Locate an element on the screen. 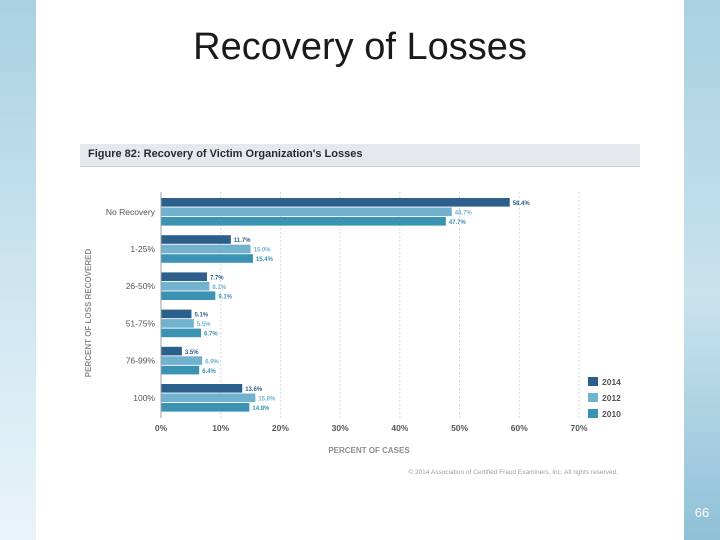 Image resolution: width=720 pixels, height=540 pixels. category-label: 51-75% is located at coordinates (141, 323).